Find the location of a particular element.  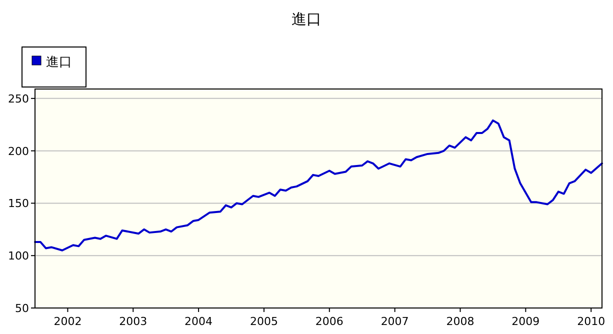

legend-label: 進口 is located at coordinates (59, 62).